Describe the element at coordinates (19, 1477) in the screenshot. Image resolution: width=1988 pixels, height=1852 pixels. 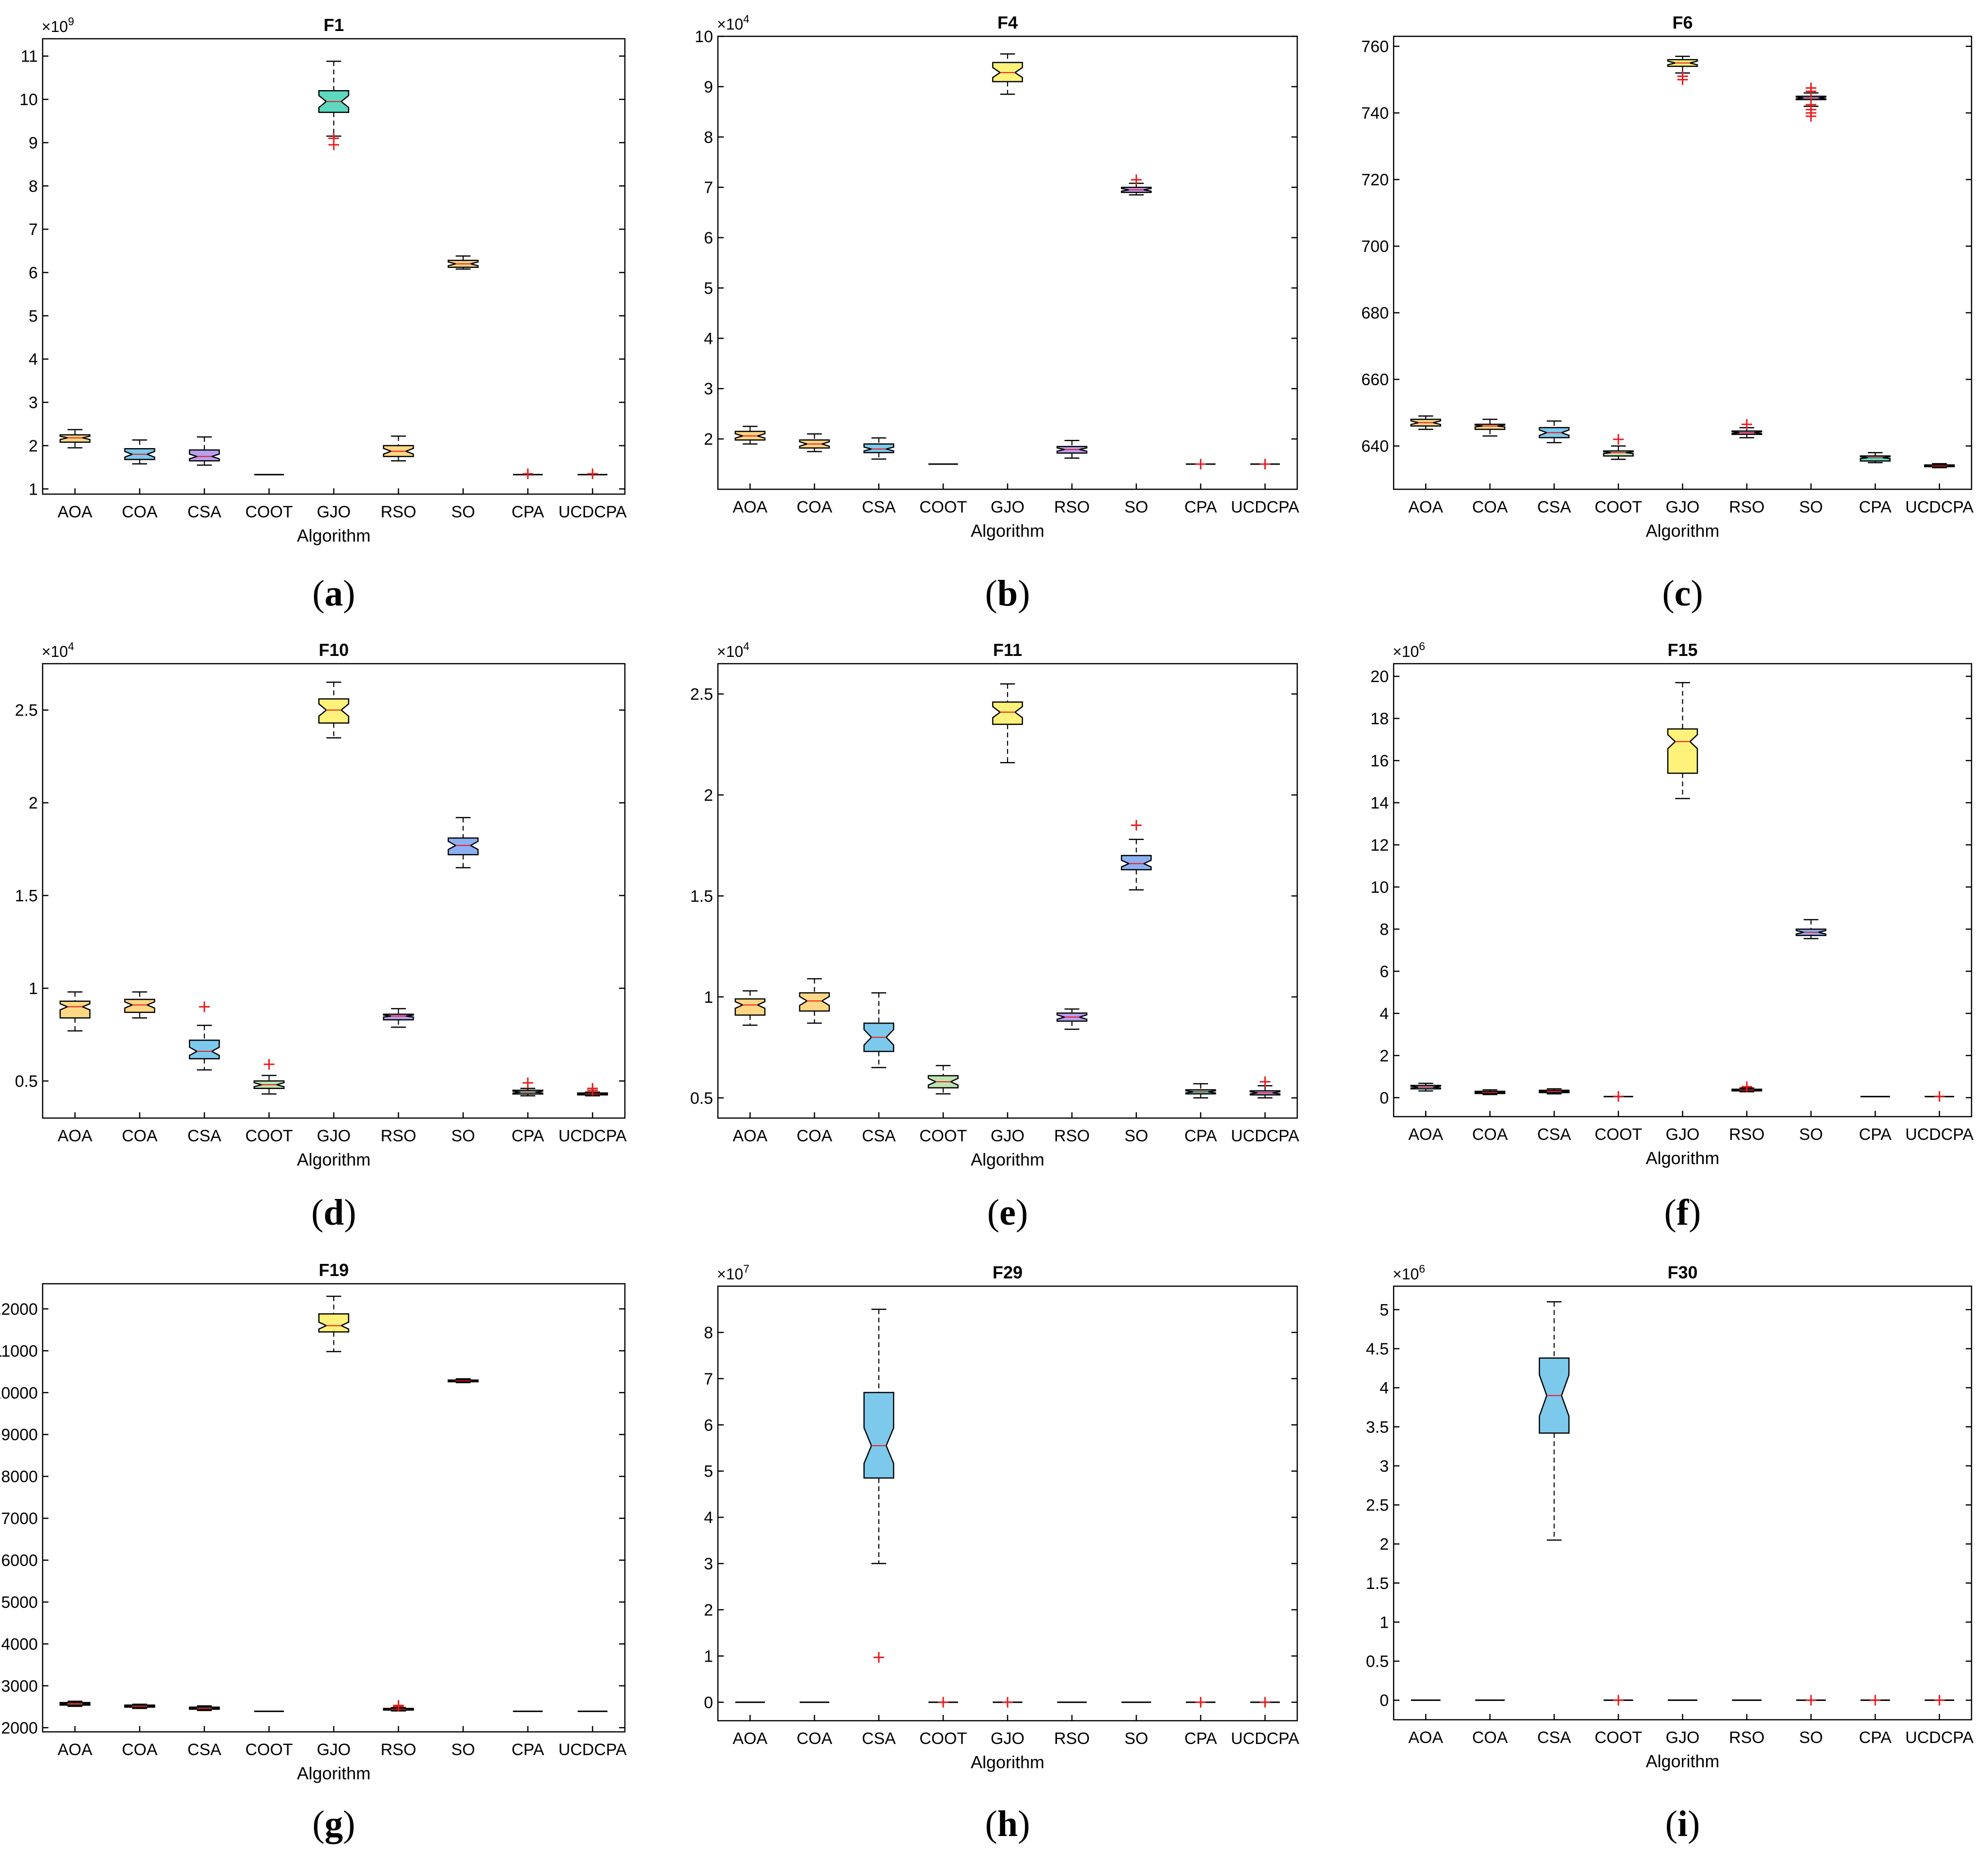
I see `y-tick-label: 8000` at that location.